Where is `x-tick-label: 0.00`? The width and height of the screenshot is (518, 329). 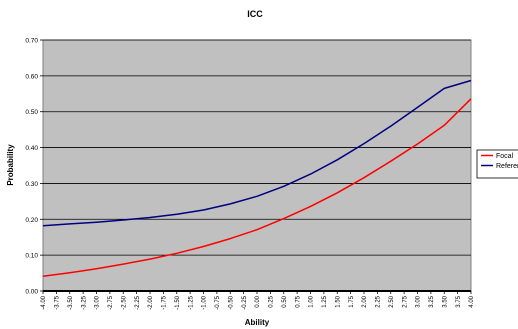
x-tick-label: 0.00 is located at coordinates (258, 301).